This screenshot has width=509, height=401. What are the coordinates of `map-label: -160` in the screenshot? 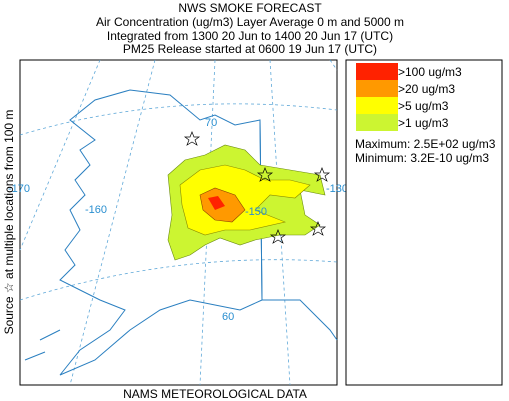 It's located at (96, 210).